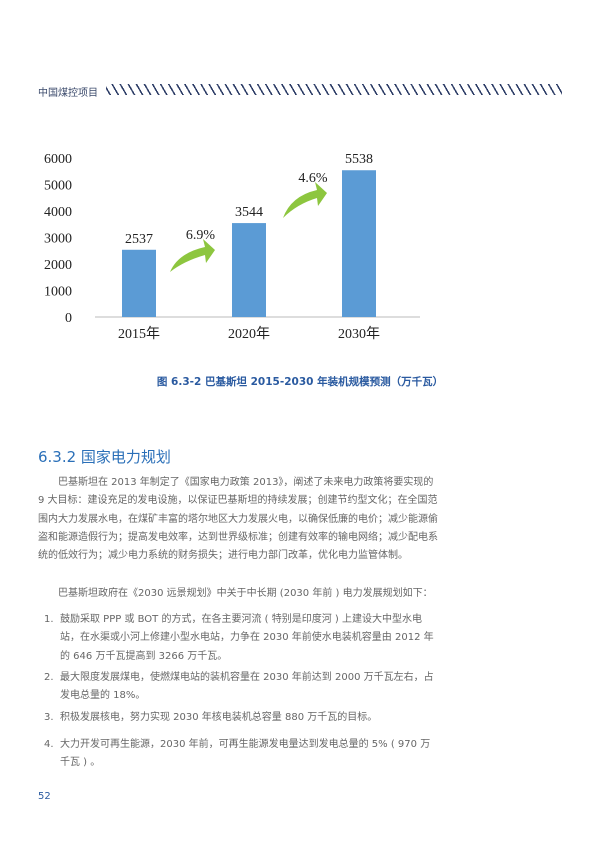 Image resolution: width=600 pixels, height=848 pixels. What do you see at coordinates (139, 334) in the screenshot?
I see `x-tick-label: 2015年` at bounding box center [139, 334].